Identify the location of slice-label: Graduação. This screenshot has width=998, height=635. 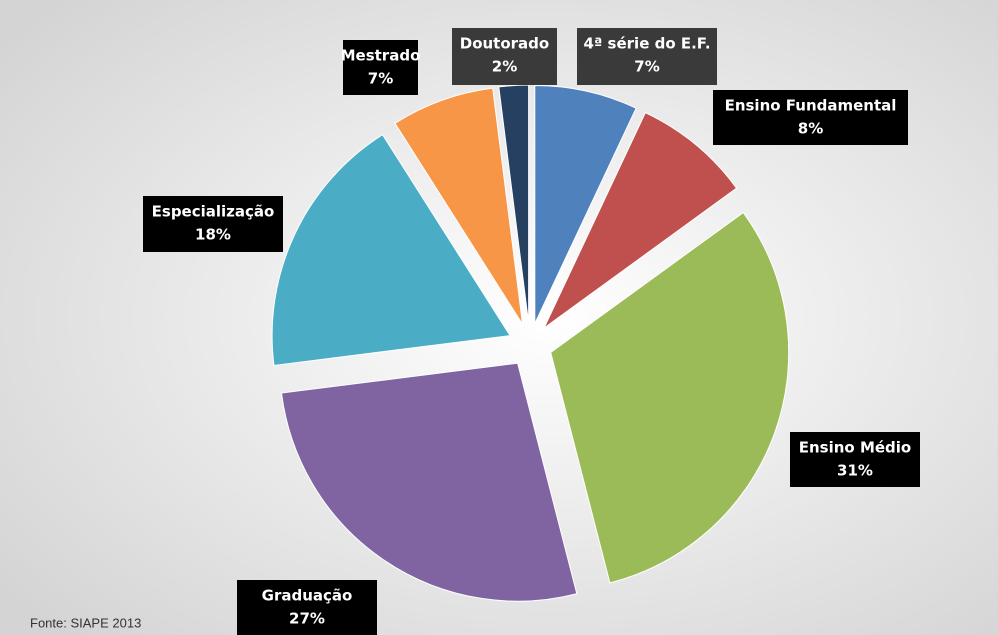
(307, 596).